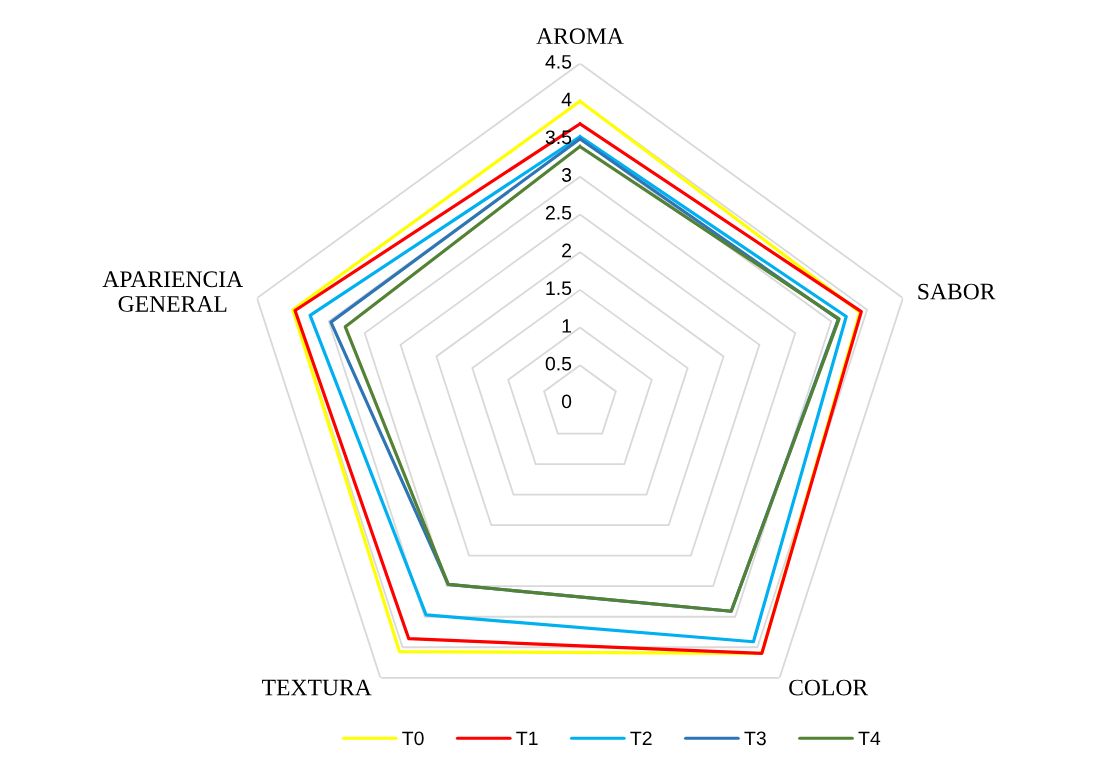  What do you see at coordinates (829, 687) in the screenshot?
I see `spoke-label: COLOR` at bounding box center [829, 687].